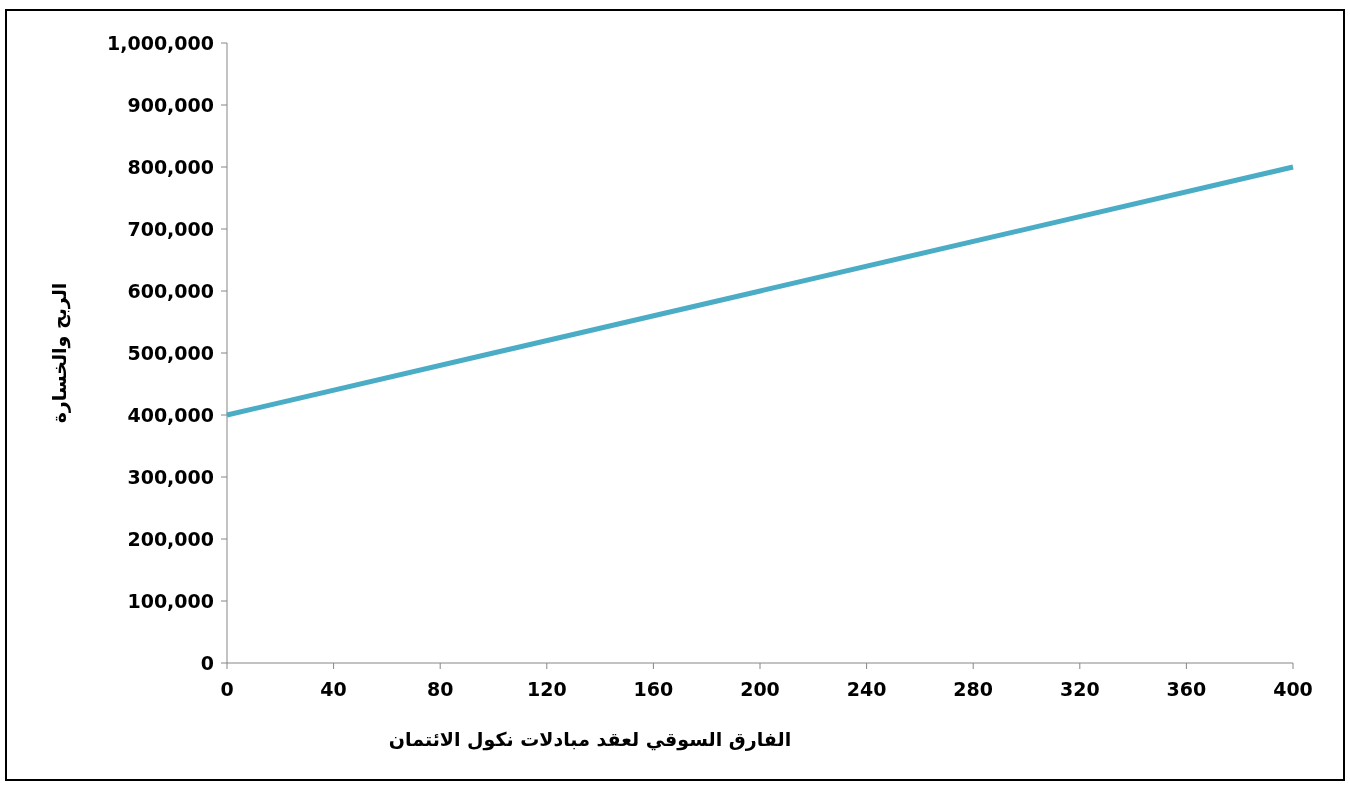  I want to click on y-tick-label: 700,000, so click(170, 229).